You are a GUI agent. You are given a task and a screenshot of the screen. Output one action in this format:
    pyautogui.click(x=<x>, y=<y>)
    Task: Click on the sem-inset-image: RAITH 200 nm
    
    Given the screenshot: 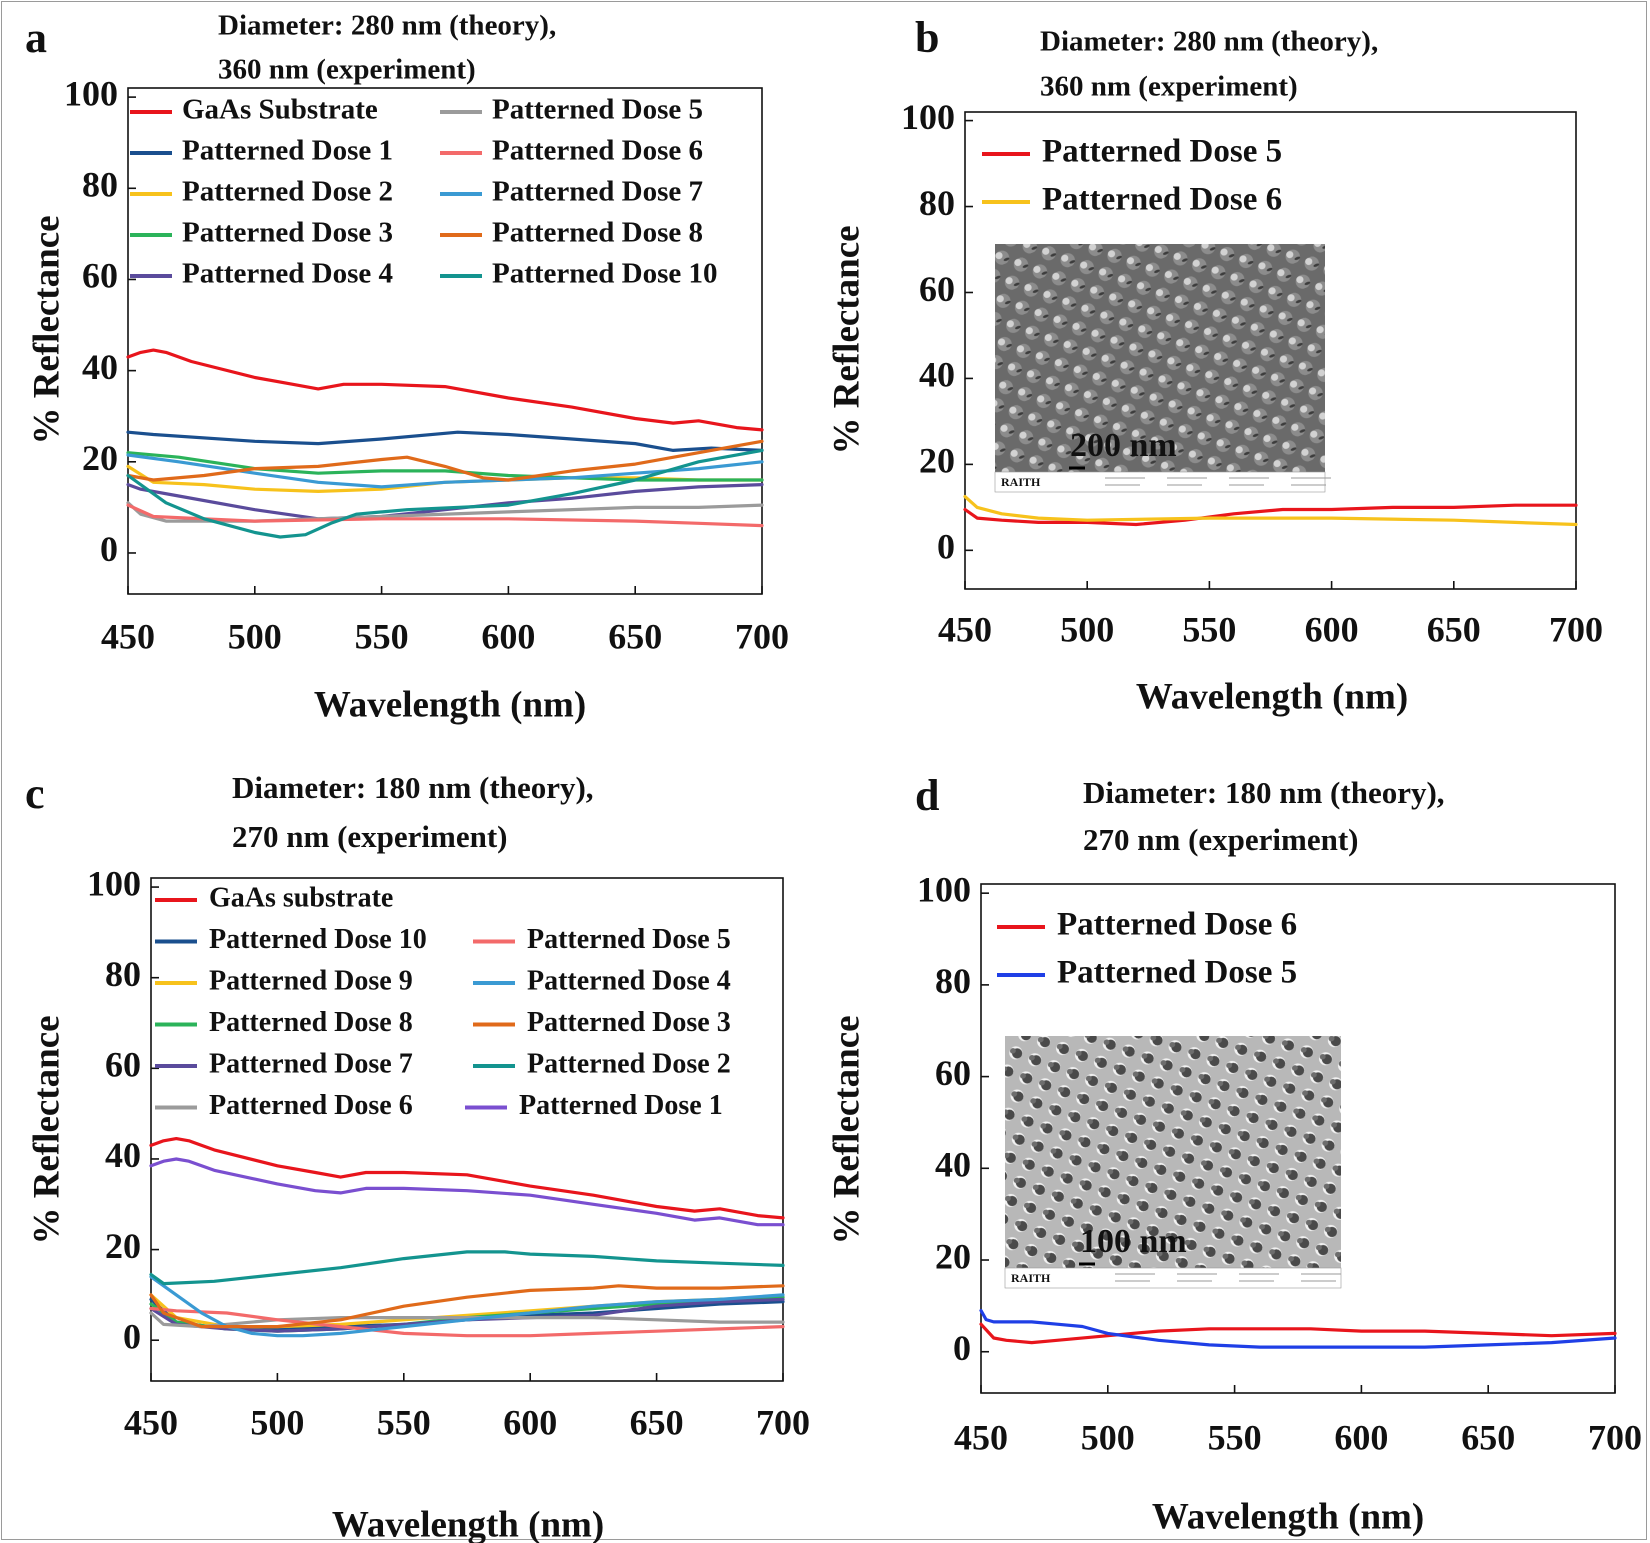 What is the action you would take?
    pyautogui.click(x=1162, y=368)
    